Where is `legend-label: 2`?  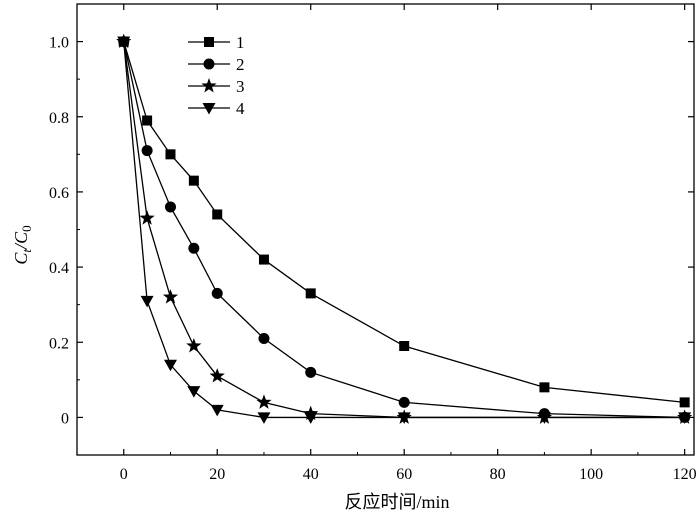 legend-label: 2 is located at coordinates (240, 64).